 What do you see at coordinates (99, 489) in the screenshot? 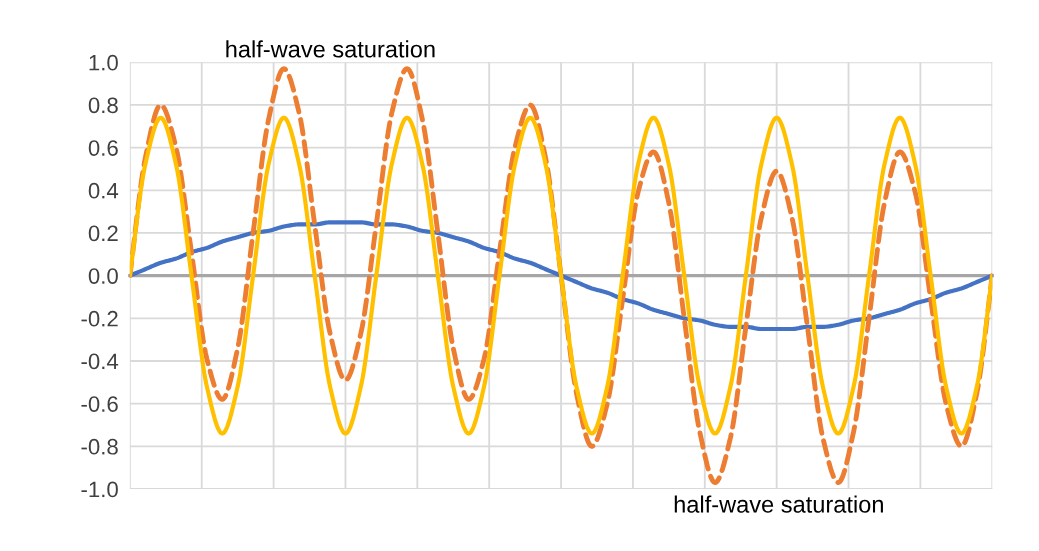
I see `y-tick-label: -1.0` at bounding box center [99, 489].